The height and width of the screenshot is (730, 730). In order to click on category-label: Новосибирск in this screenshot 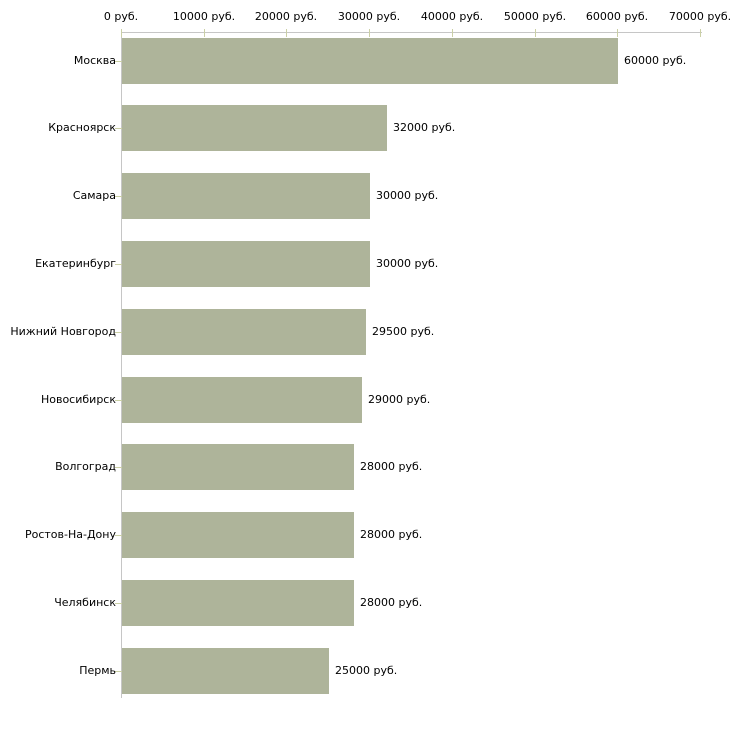, I will do `click(78, 399)`.